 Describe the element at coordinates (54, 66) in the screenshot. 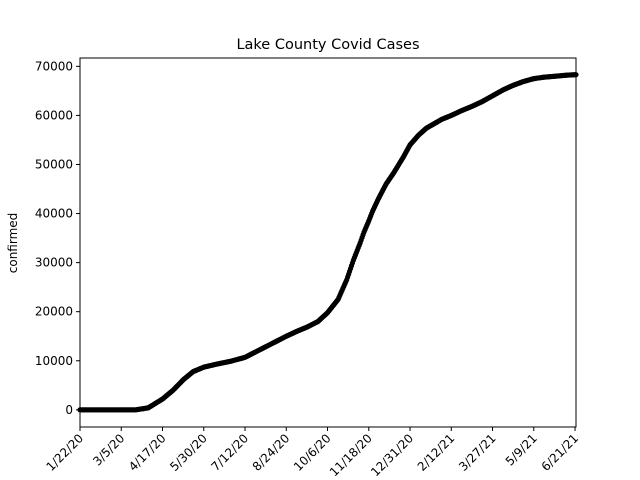

I see `y-tick-label: 70000` at that location.